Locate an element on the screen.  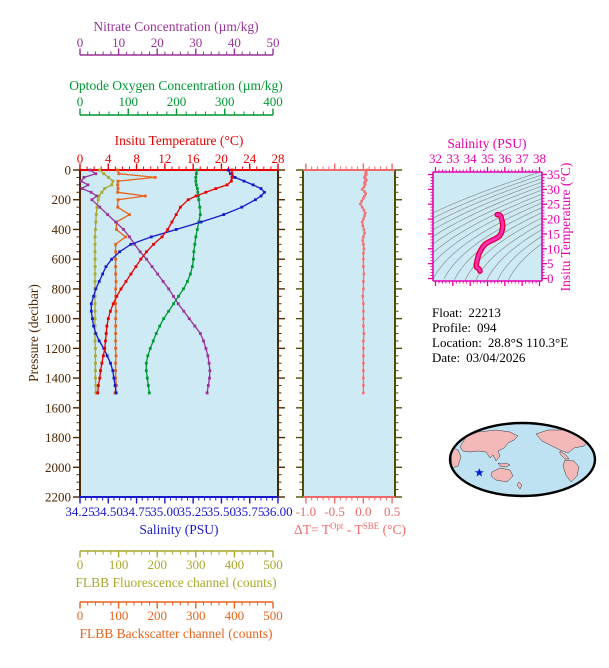
location-label: Location: is located at coordinates (457, 342).